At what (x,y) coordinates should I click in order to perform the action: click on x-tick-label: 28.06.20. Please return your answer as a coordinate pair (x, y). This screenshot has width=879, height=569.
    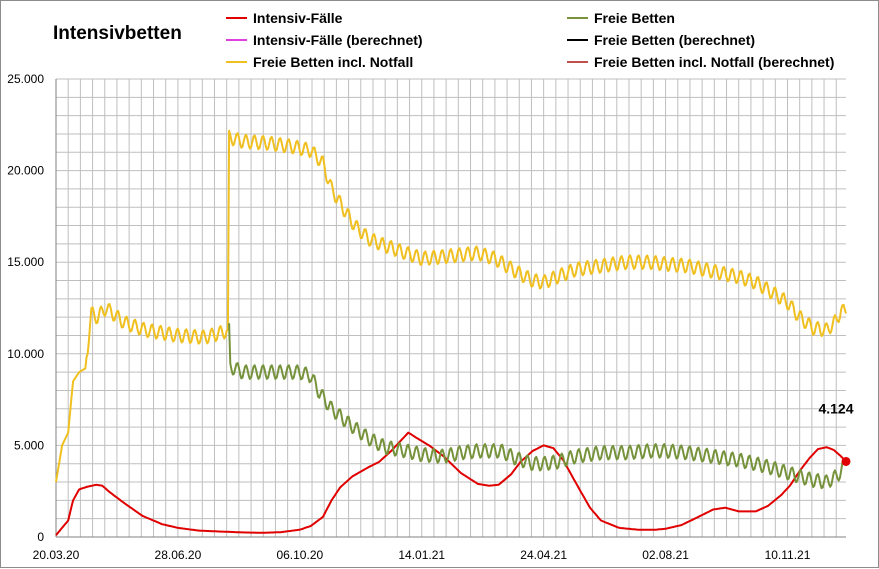
    Looking at the image, I should click on (178, 555).